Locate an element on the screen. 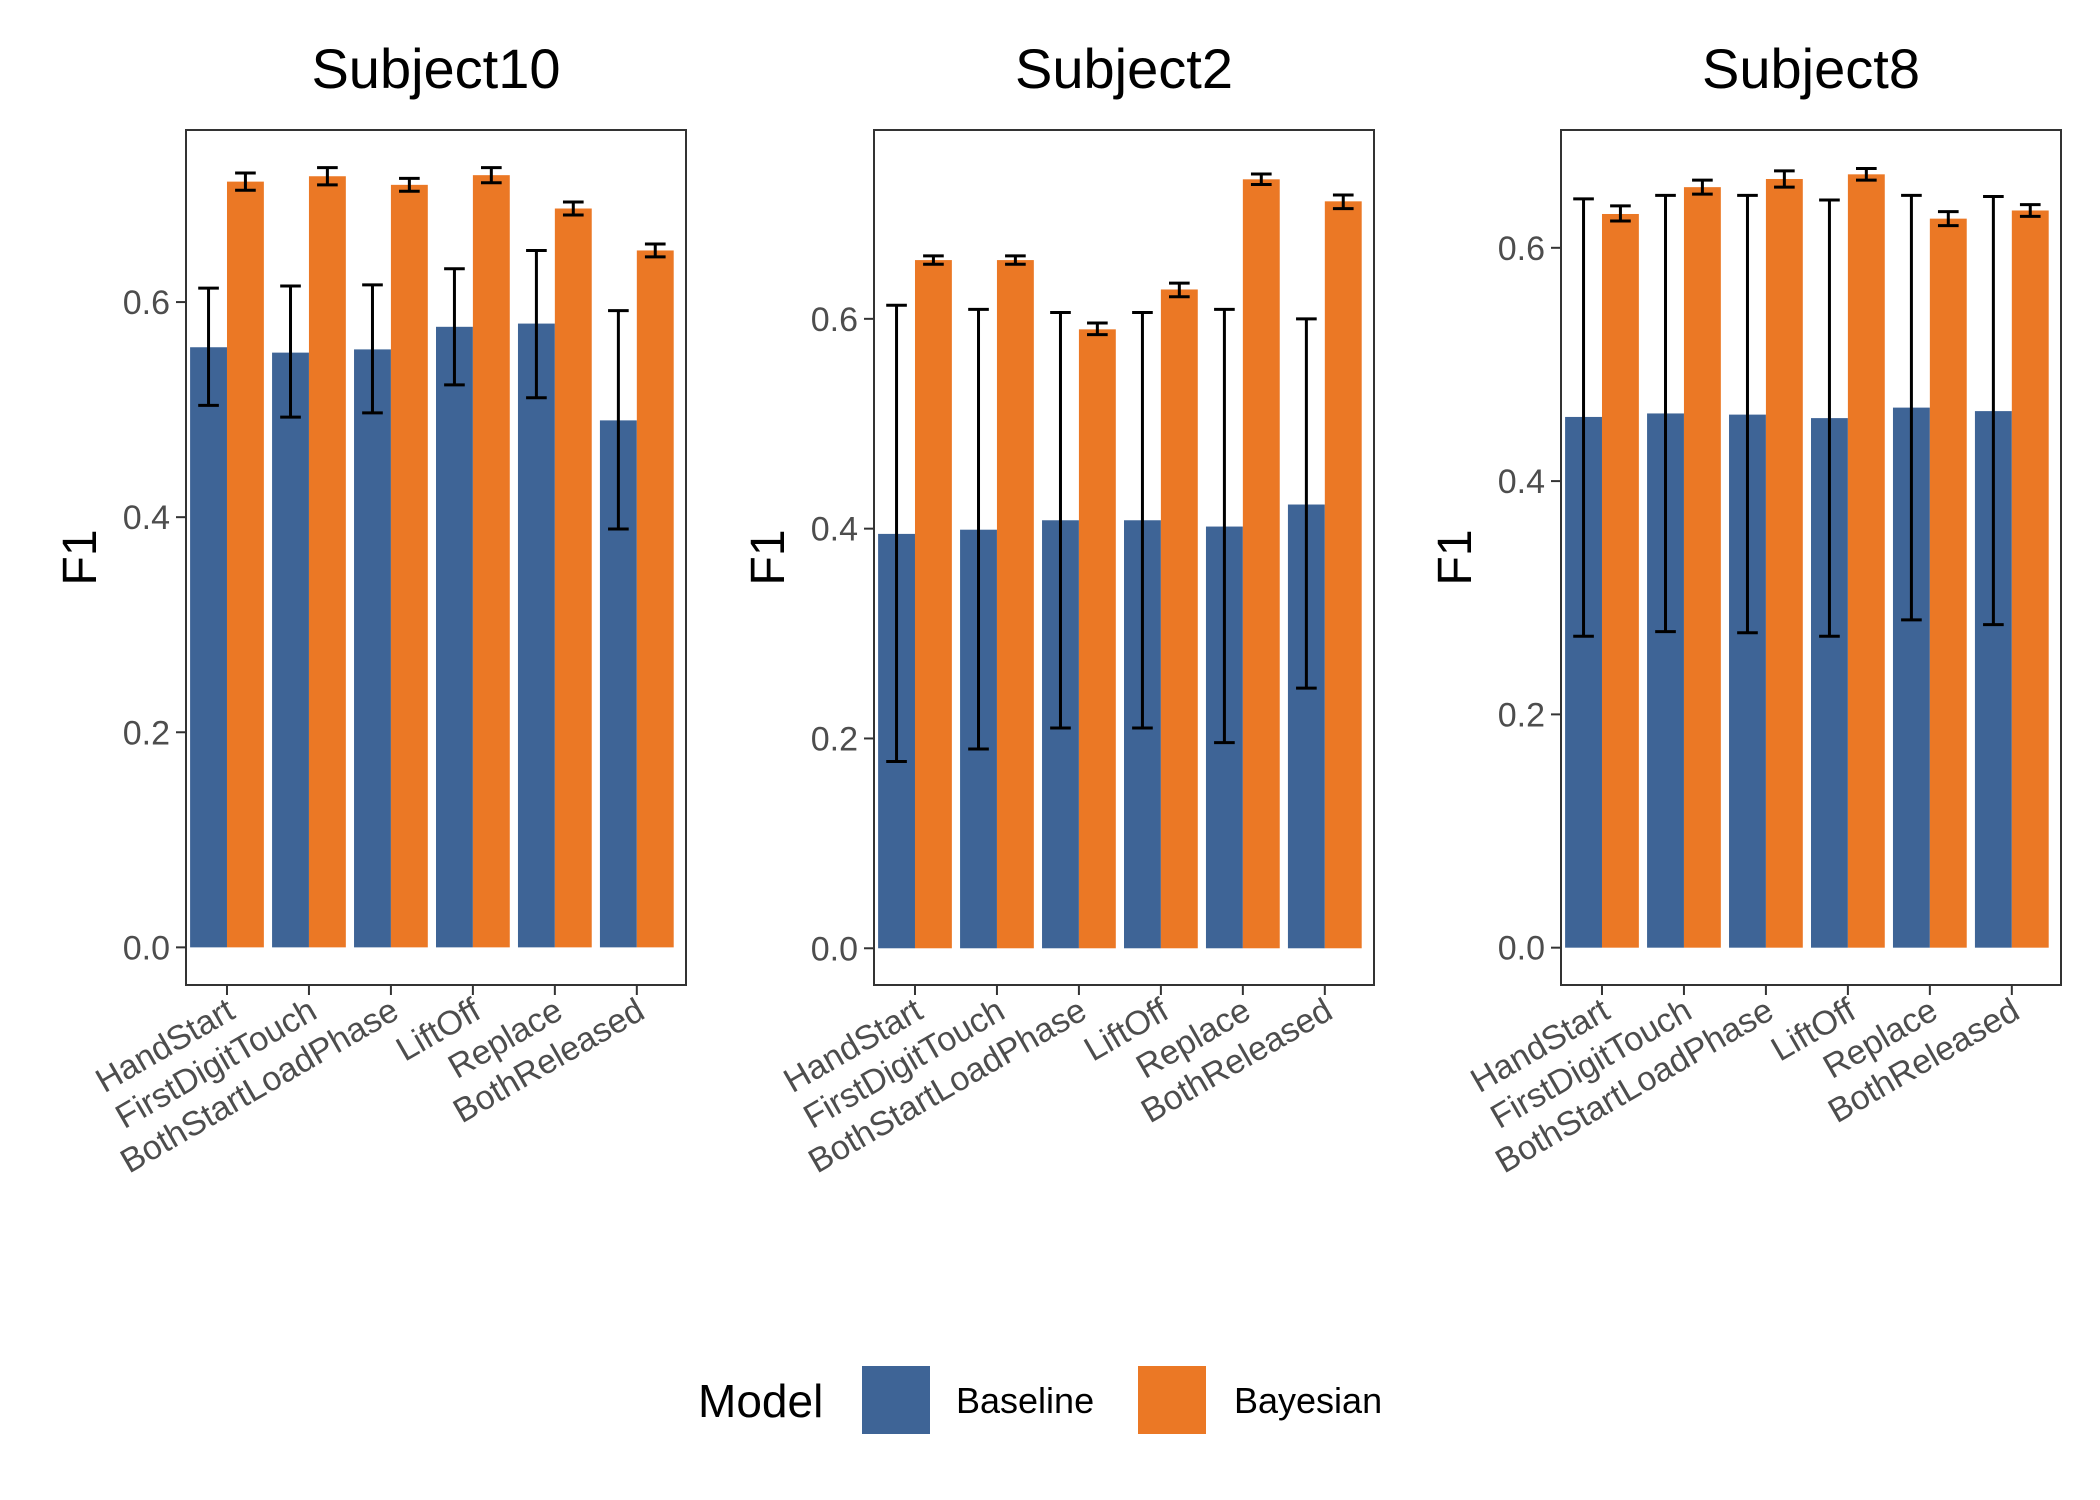 Image resolution: width=2100 pixels, height=1500 pixels. legend: Model Baseline Bayesian is located at coordinates (1040, 1400).